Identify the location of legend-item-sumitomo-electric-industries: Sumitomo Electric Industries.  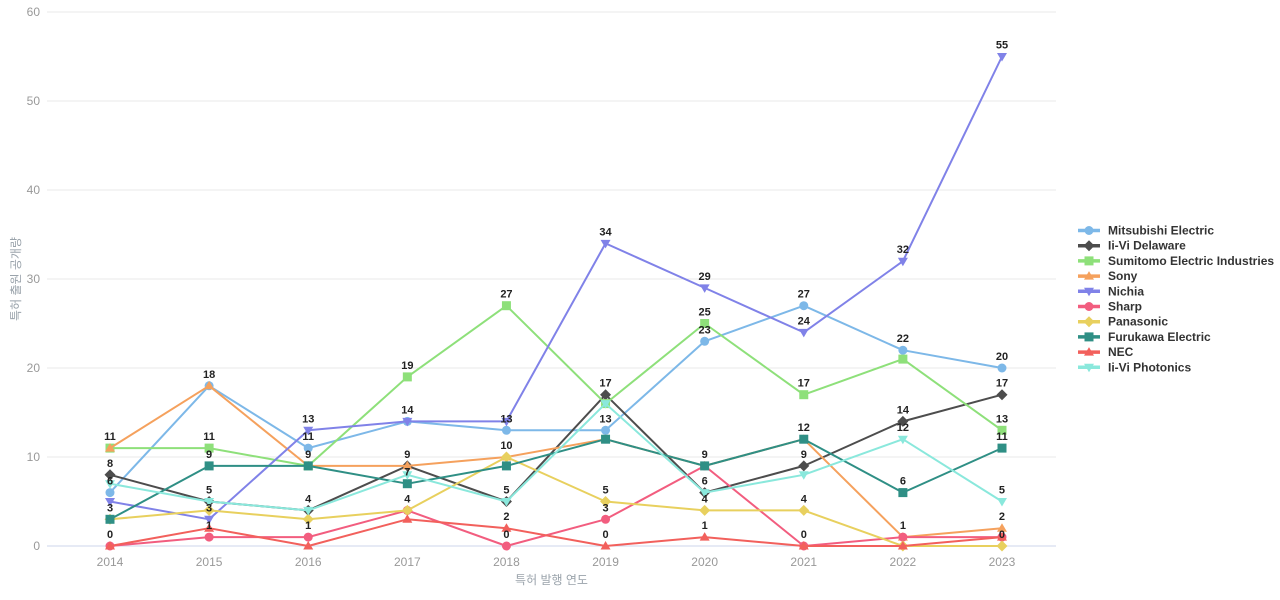
(1176, 261).